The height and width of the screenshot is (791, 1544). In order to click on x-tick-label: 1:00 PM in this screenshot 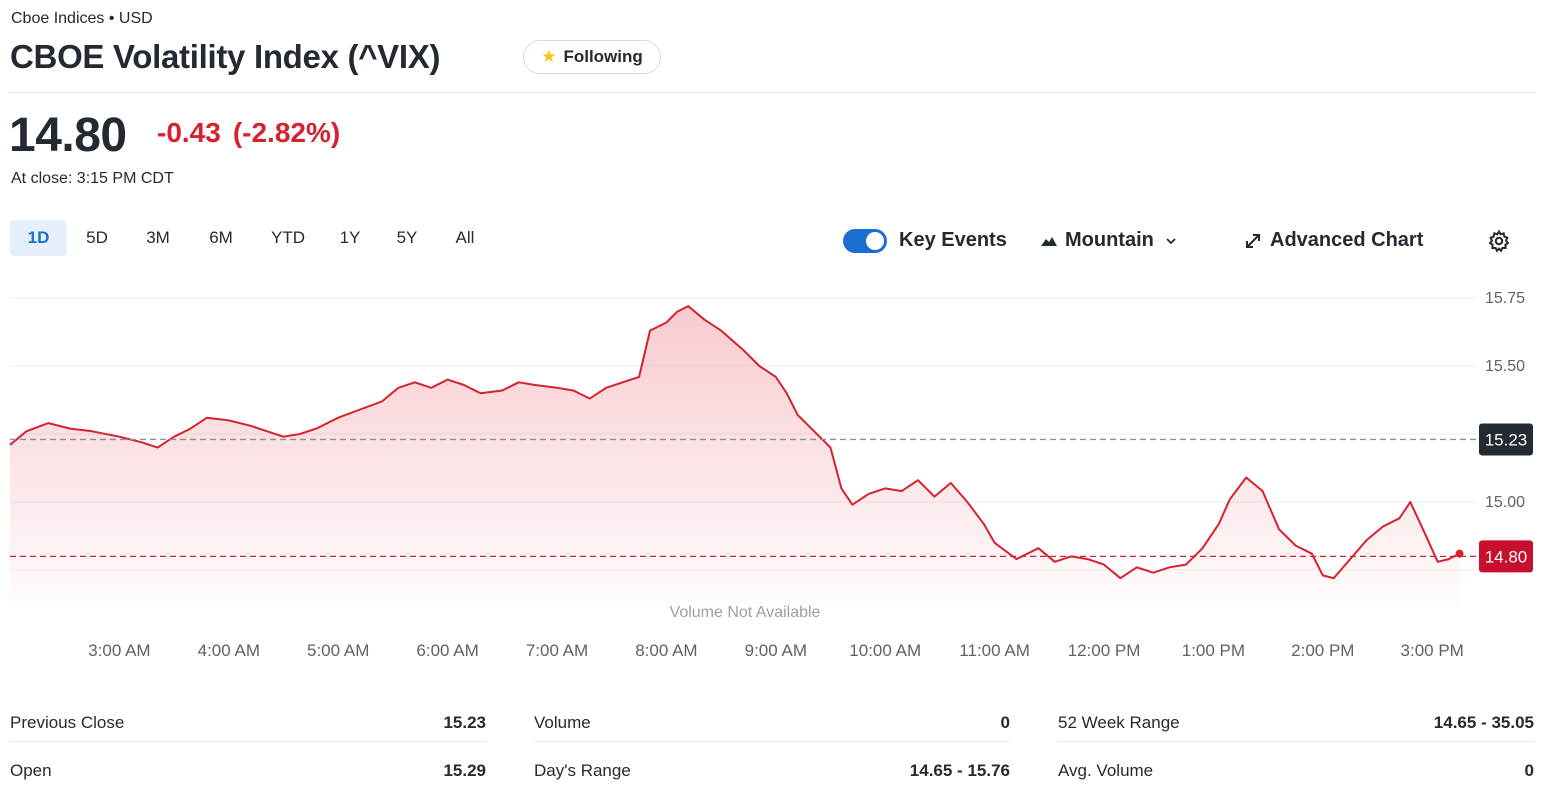, I will do `click(1213, 650)`.